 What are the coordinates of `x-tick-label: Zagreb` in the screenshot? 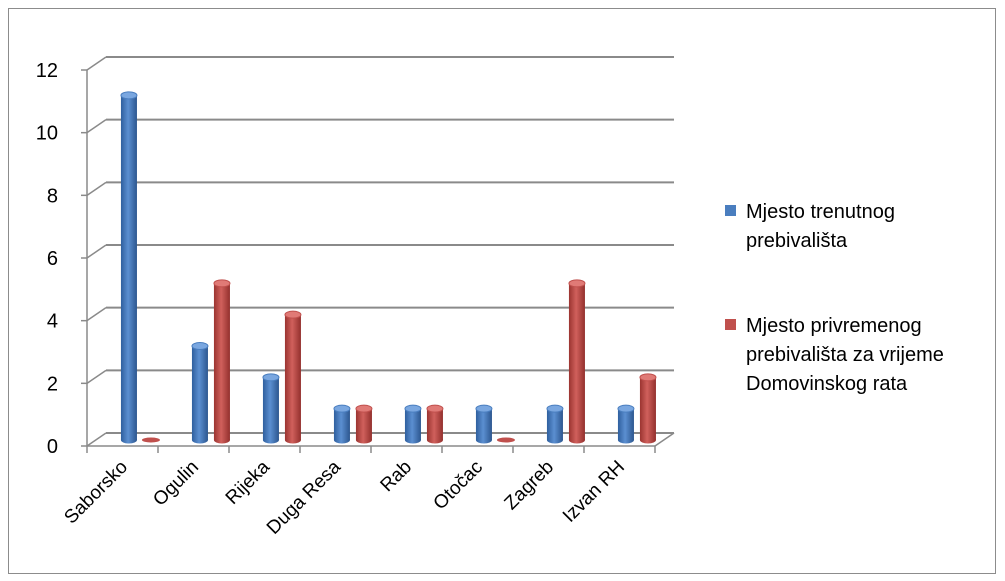 It's located at (529, 485).